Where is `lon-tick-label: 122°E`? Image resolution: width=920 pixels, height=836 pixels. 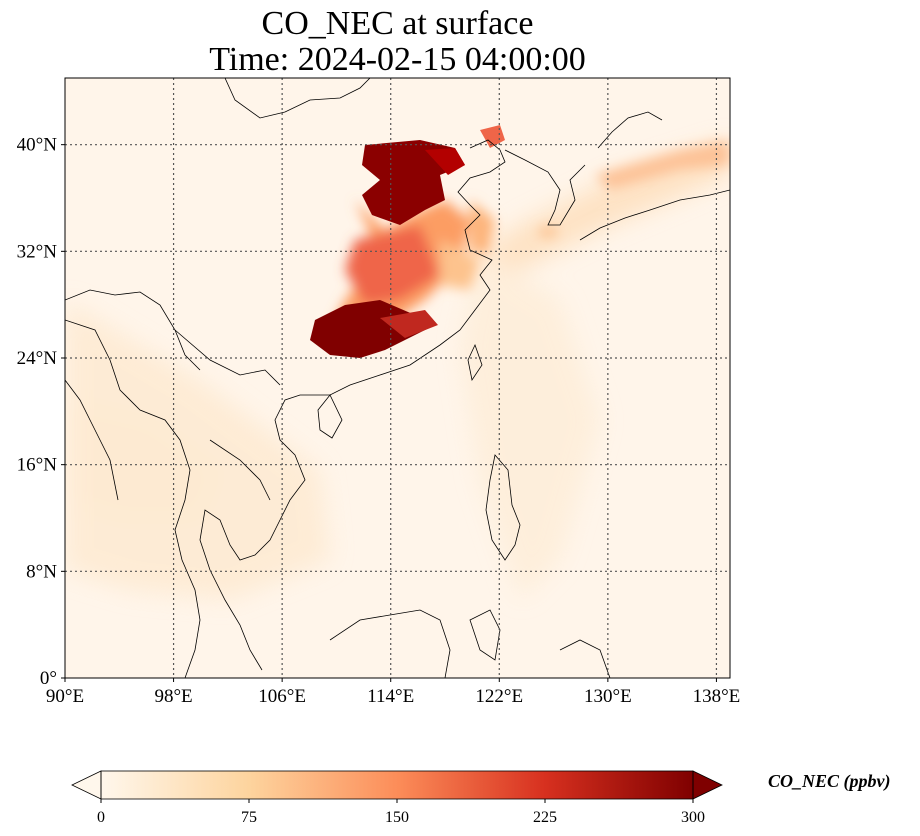
lon-tick-label: 122°E is located at coordinates (499, 696).